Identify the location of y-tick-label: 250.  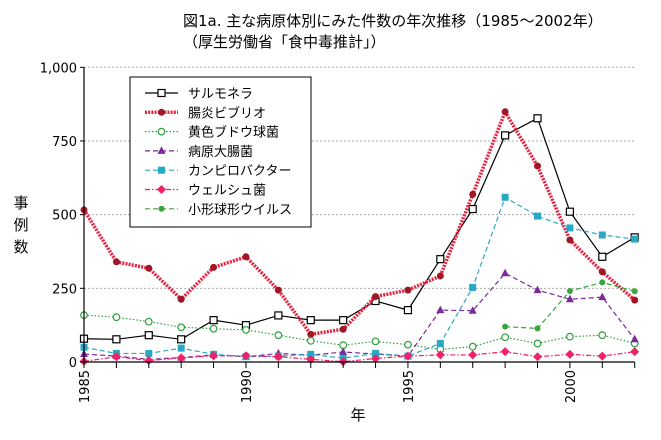
(64, 289).